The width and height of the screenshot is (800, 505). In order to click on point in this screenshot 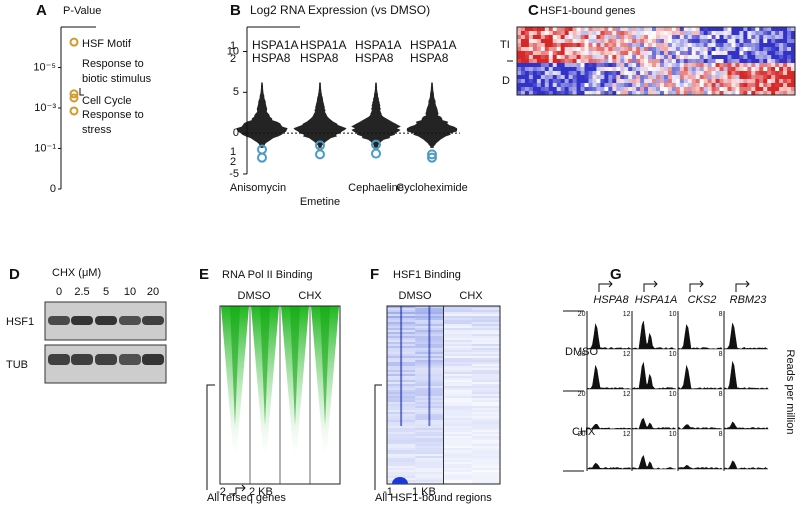, I will do `click(74, 42)`.